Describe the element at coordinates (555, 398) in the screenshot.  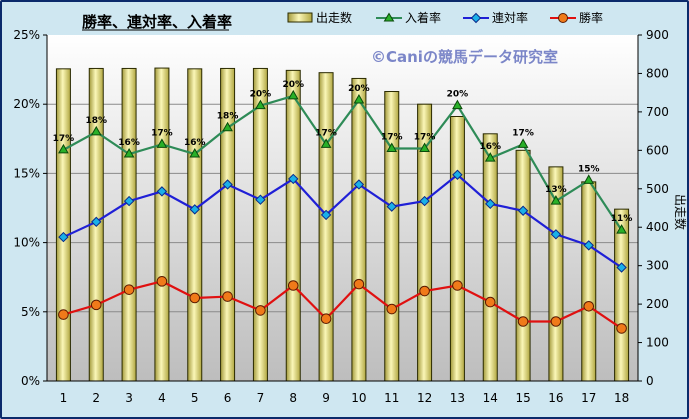
I see `x-tick-label: 16` at that location.